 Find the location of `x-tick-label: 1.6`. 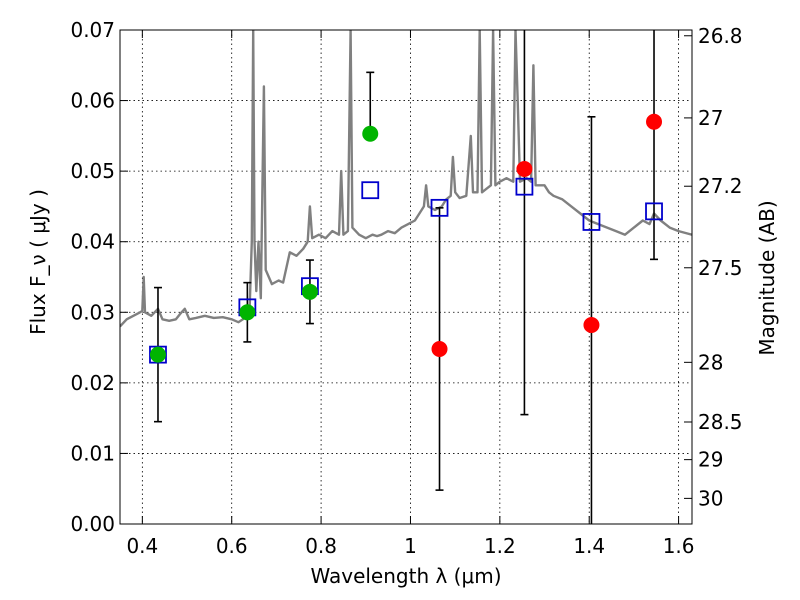

x-tick-label: 1.6 is located at coordinates (679, 546).